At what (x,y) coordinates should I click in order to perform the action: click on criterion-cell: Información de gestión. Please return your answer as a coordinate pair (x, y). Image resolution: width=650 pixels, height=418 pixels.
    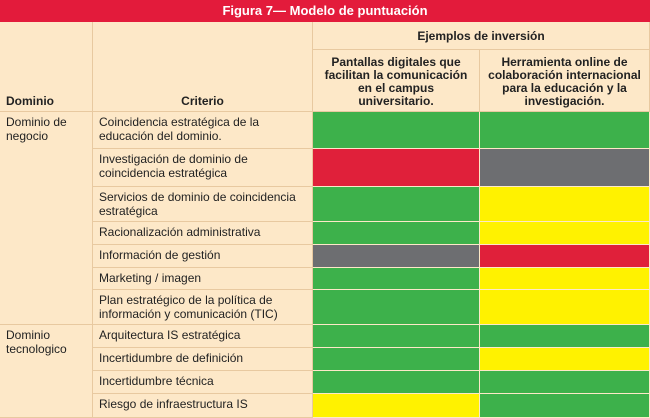
    Looking at the image, I should click on (203, 256).